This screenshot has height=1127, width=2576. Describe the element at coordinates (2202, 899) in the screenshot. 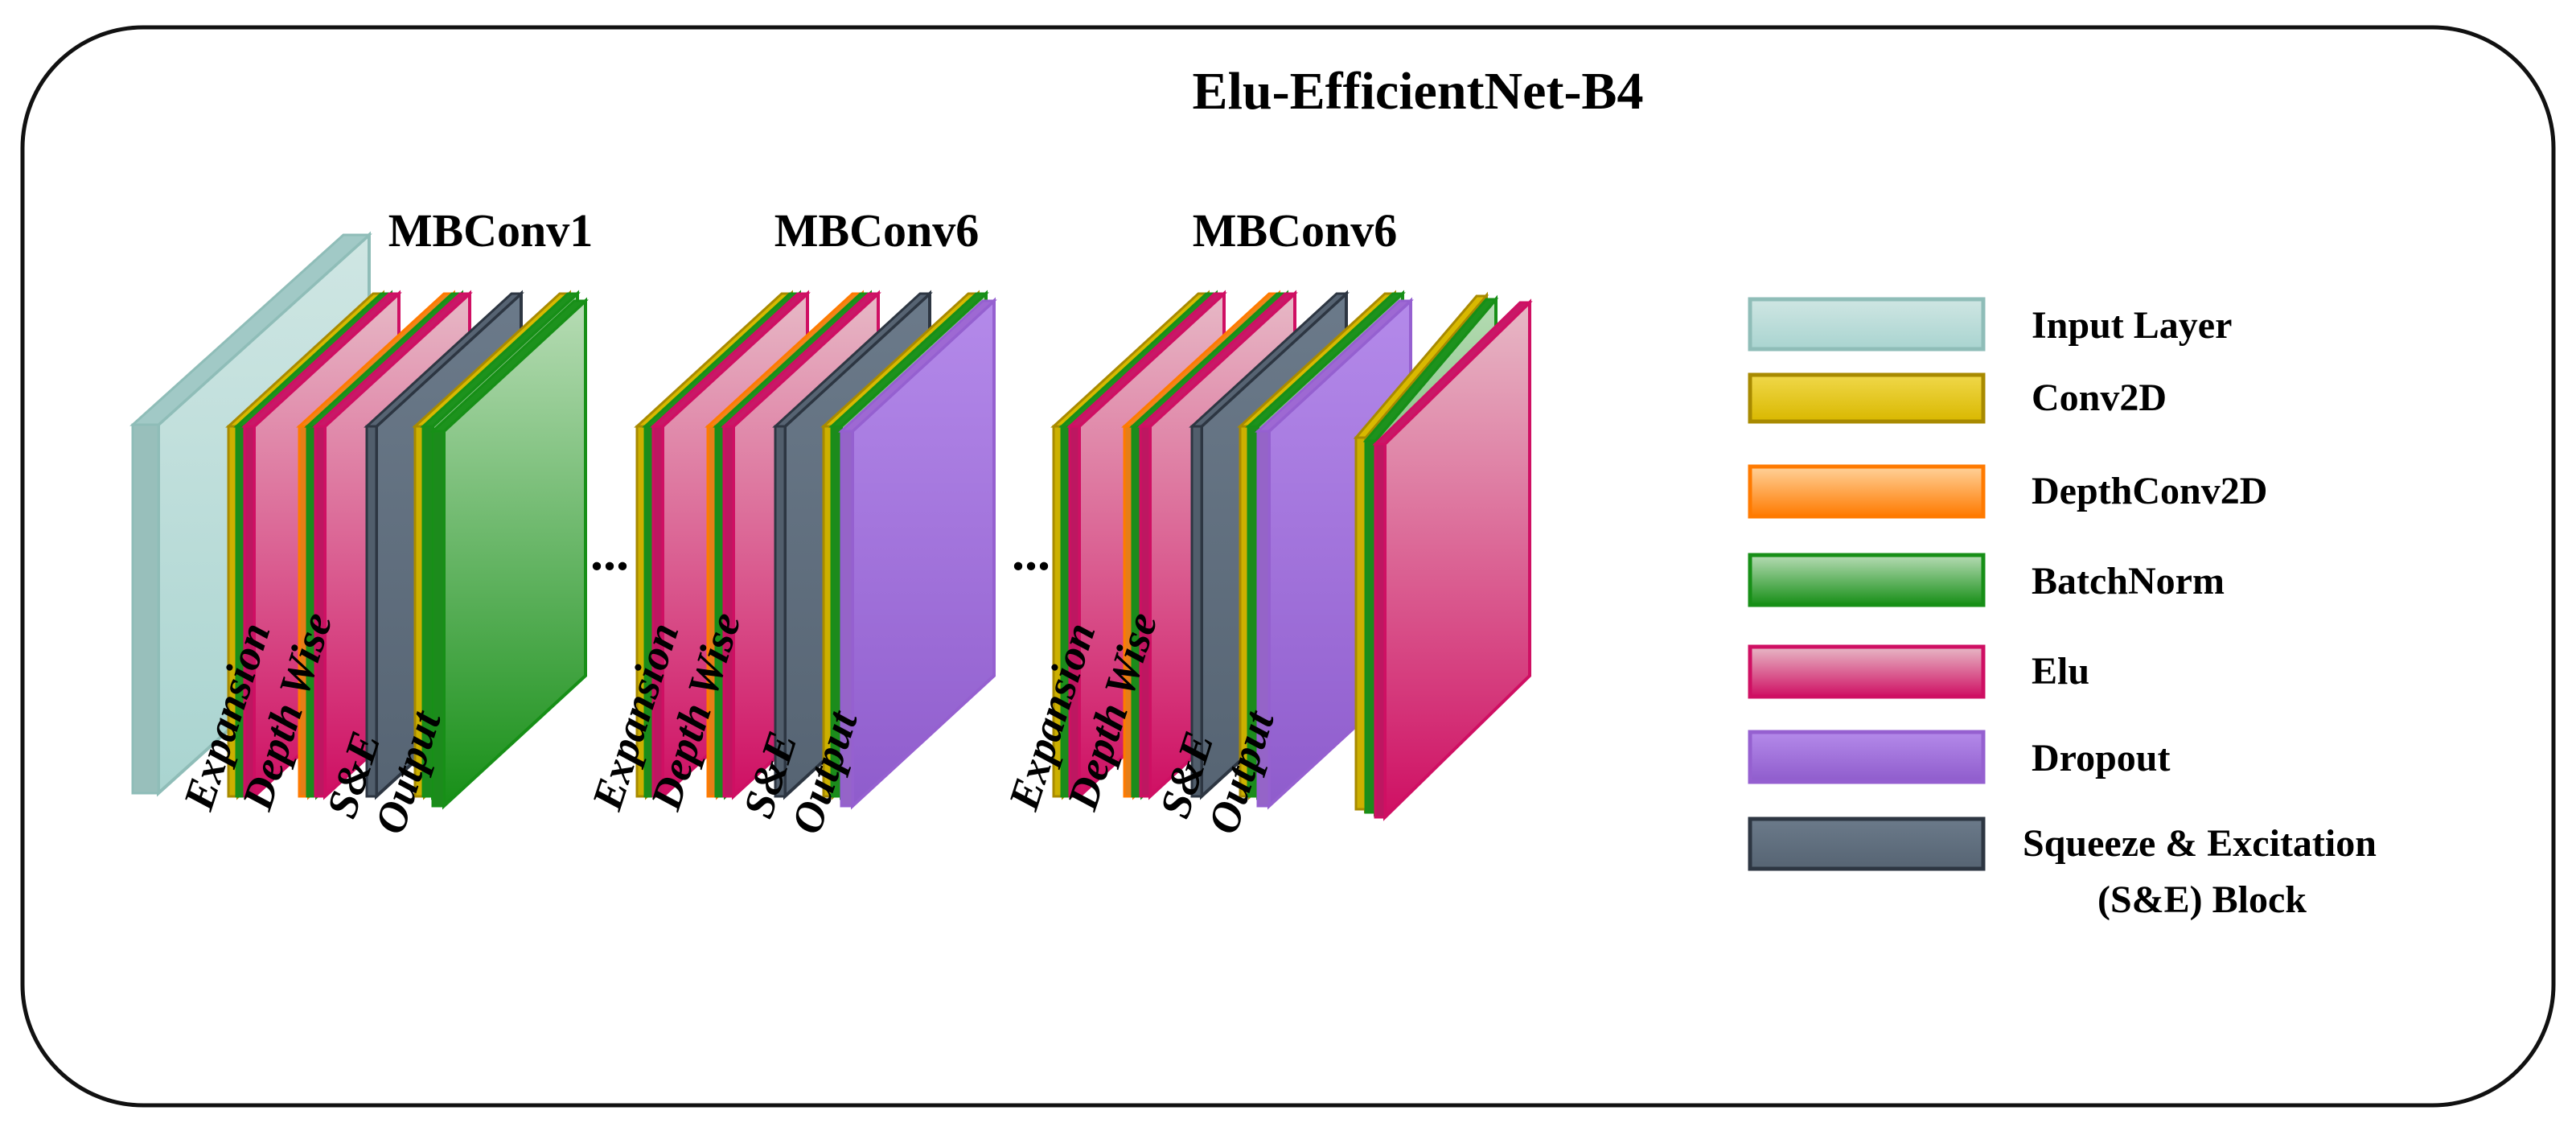

I see `legend-label-se-line2: (S&E) Block` at that location.